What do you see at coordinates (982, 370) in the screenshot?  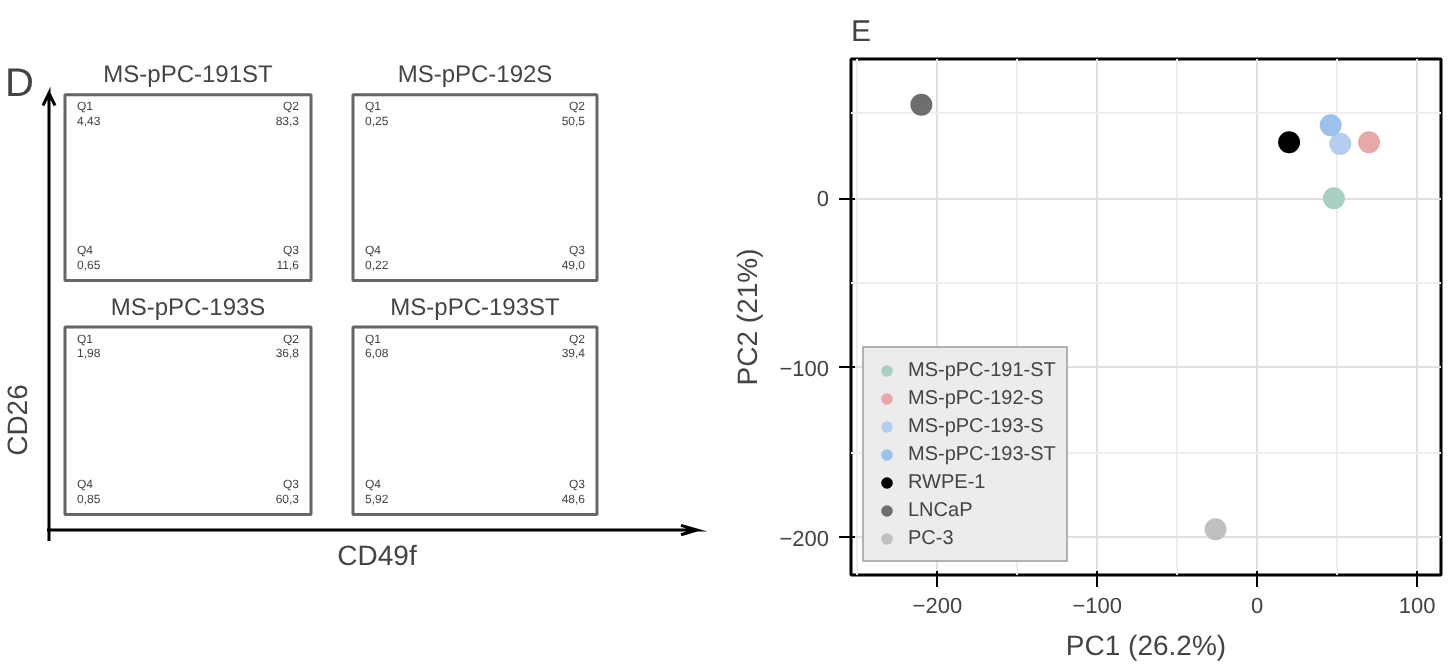 I see `legend-label: MS-pPC-191-ST` at bounding box center [982, 370].